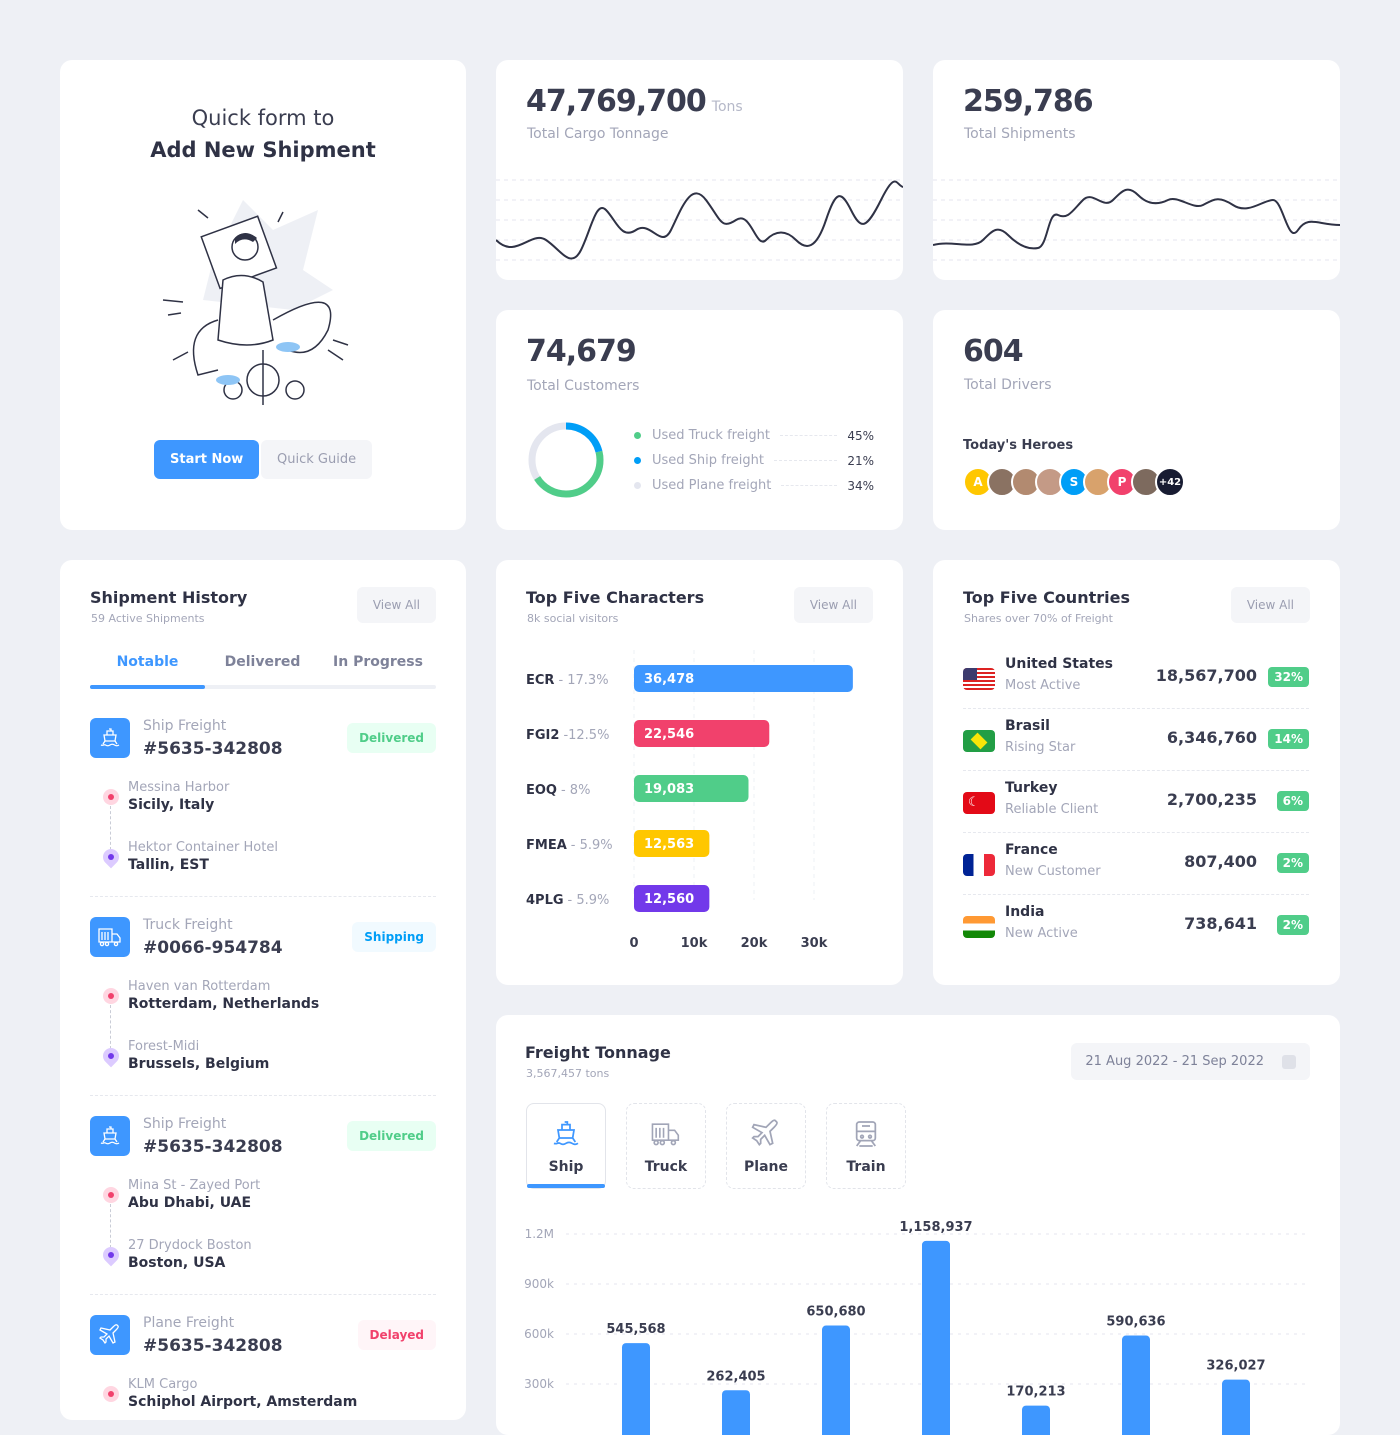  Describe the element at coordinates (168, 865) in the screenshot. I see `destination-city: Tallin, EST` at that location.